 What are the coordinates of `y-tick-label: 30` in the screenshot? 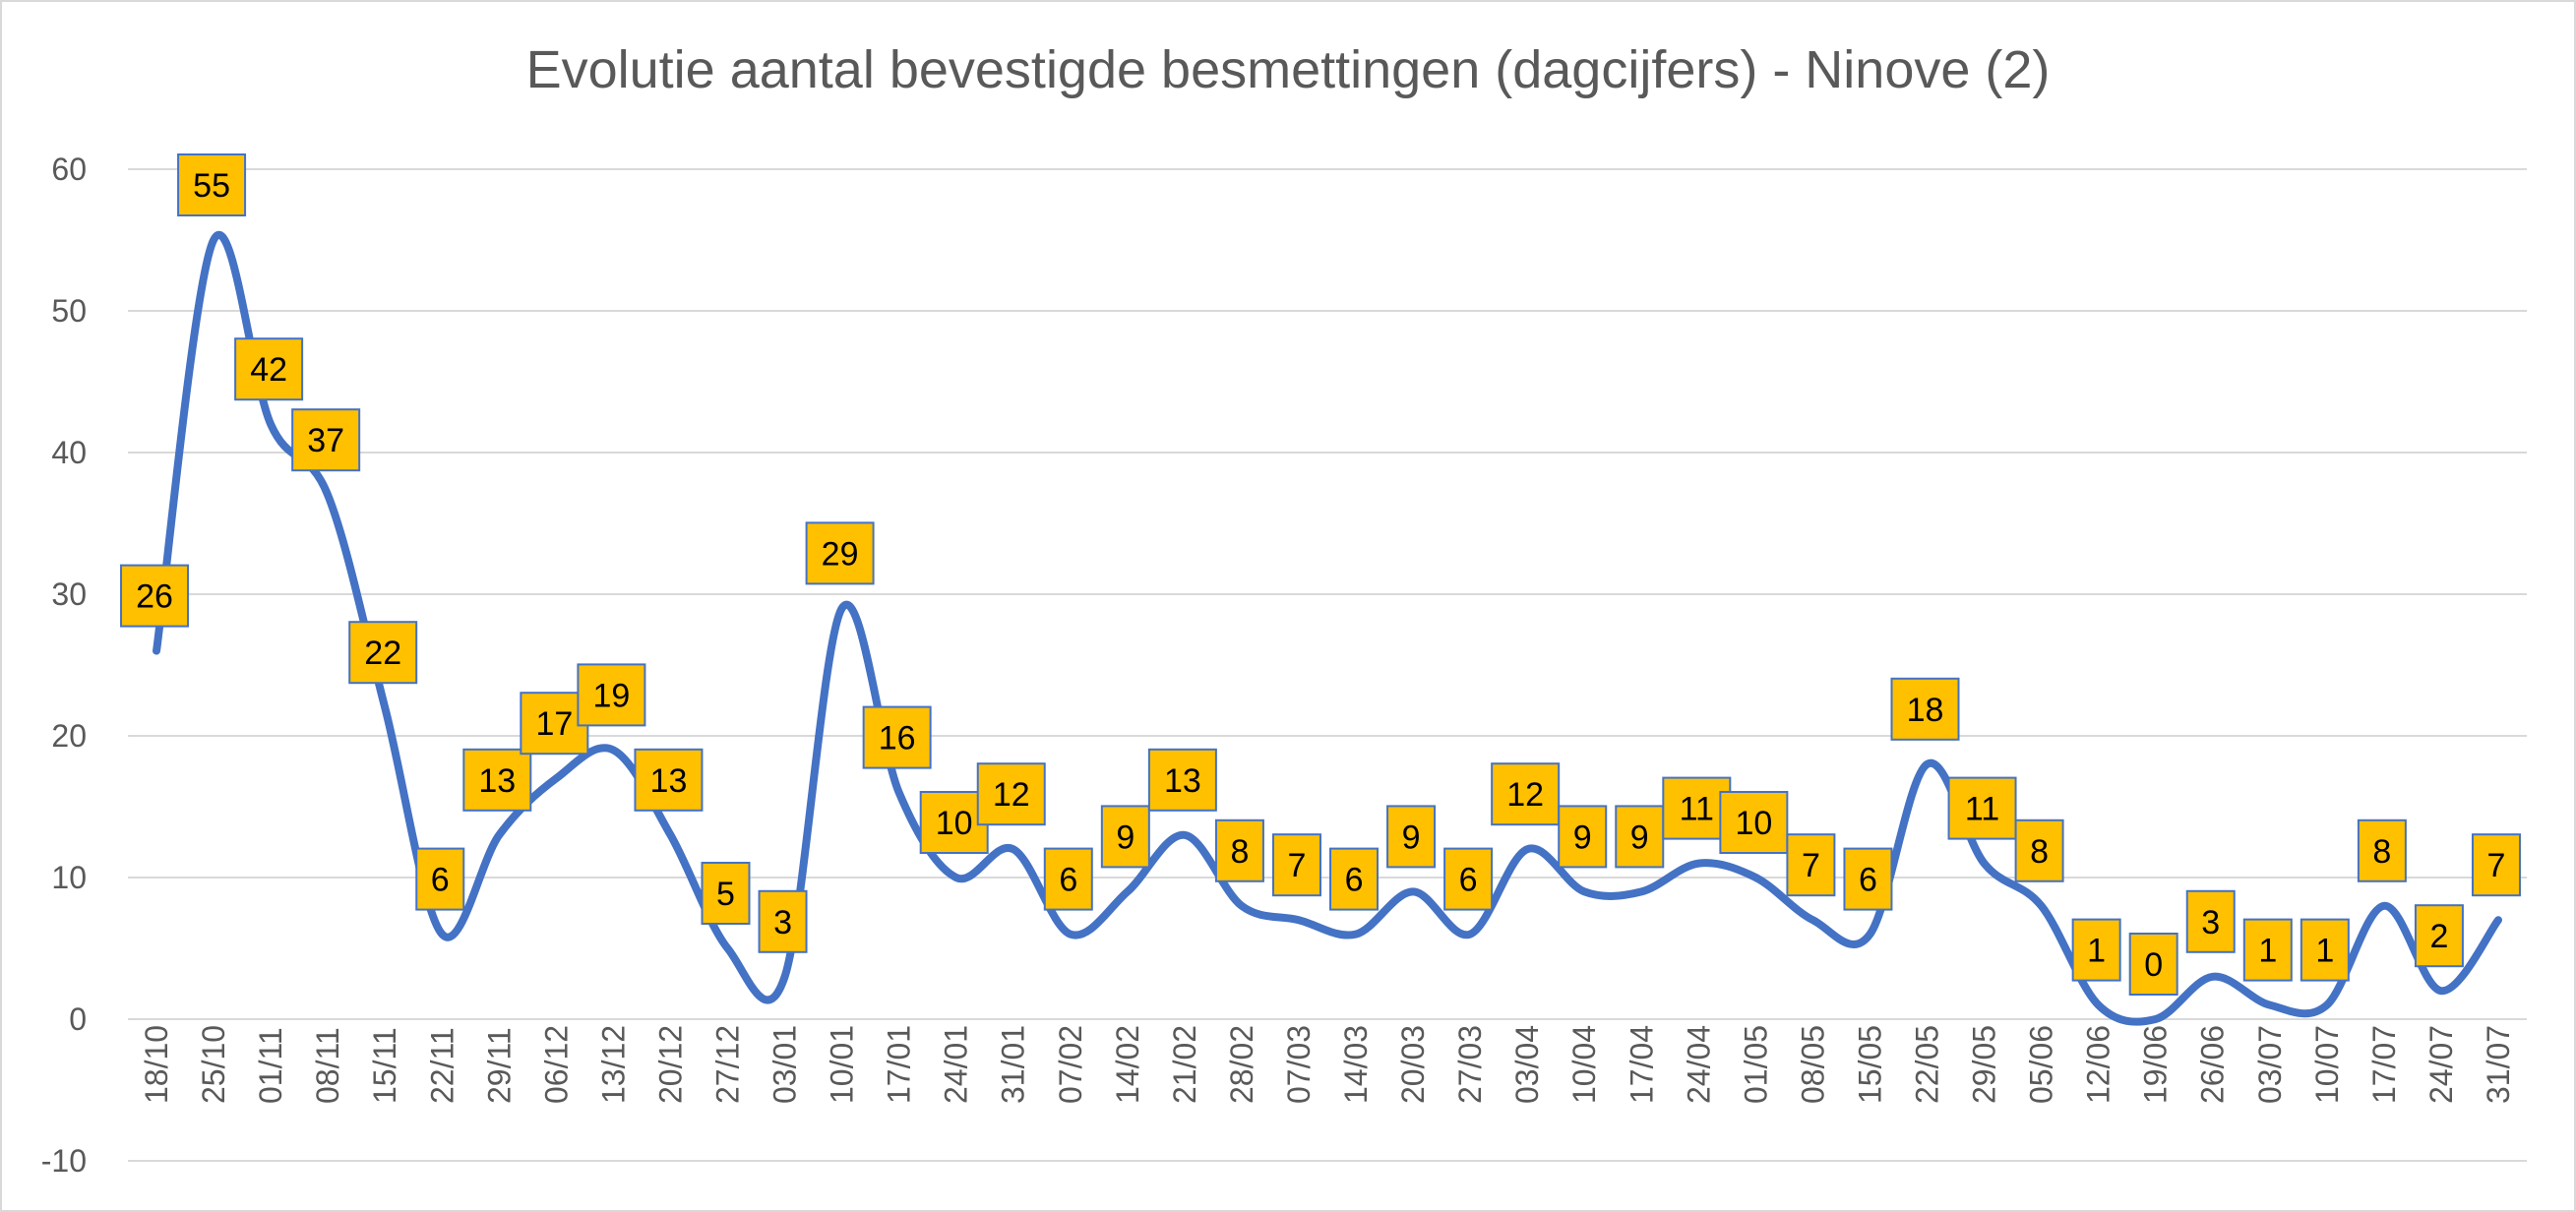 It's located at (69, 594).